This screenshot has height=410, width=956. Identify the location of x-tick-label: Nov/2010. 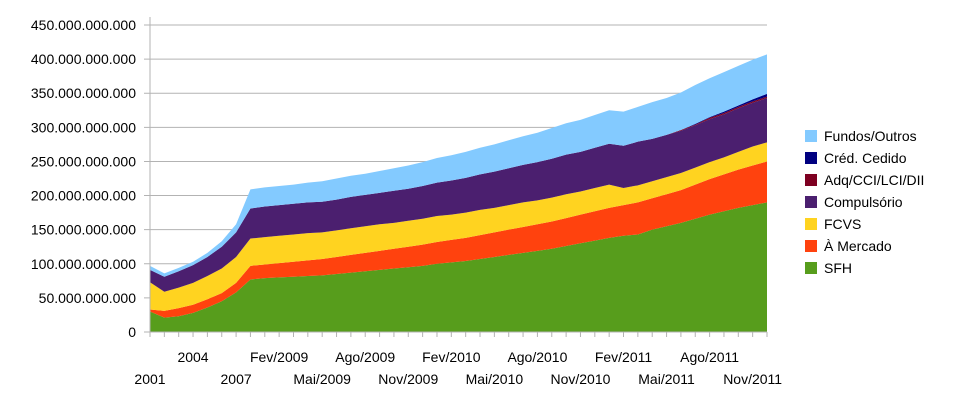
(580, 379).